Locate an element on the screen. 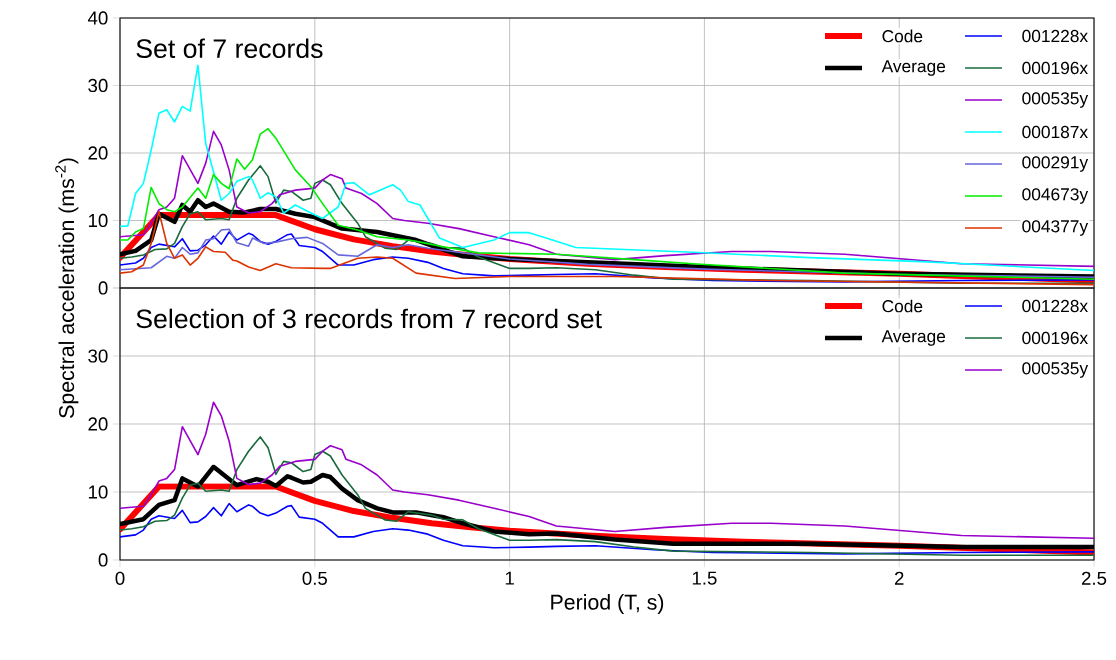 This screenshot has width=1116, height=660. x-tick-label: 1 is located at coordinates (509, 578).